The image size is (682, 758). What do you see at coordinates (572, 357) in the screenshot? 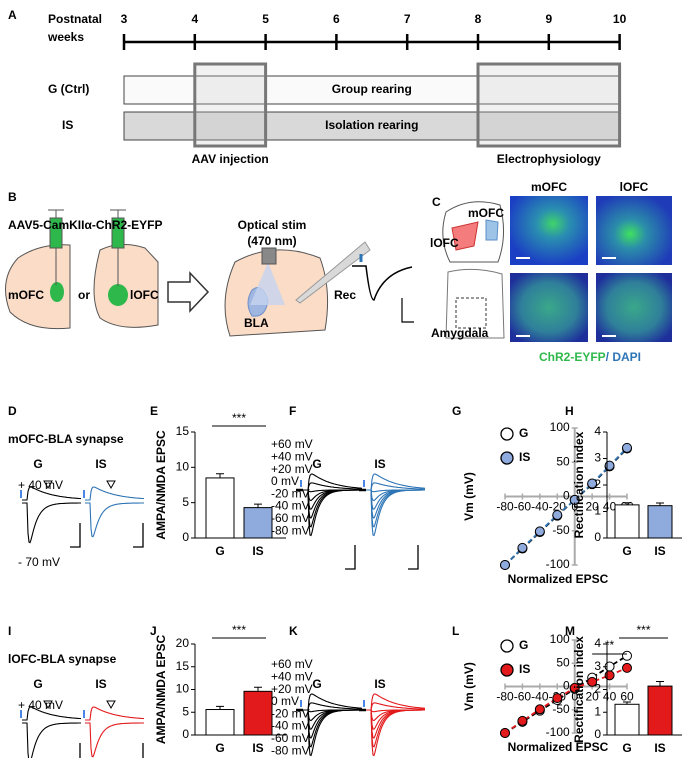
I see `stain-name: ChR2-EYFP` at bounding box center [572, 357].